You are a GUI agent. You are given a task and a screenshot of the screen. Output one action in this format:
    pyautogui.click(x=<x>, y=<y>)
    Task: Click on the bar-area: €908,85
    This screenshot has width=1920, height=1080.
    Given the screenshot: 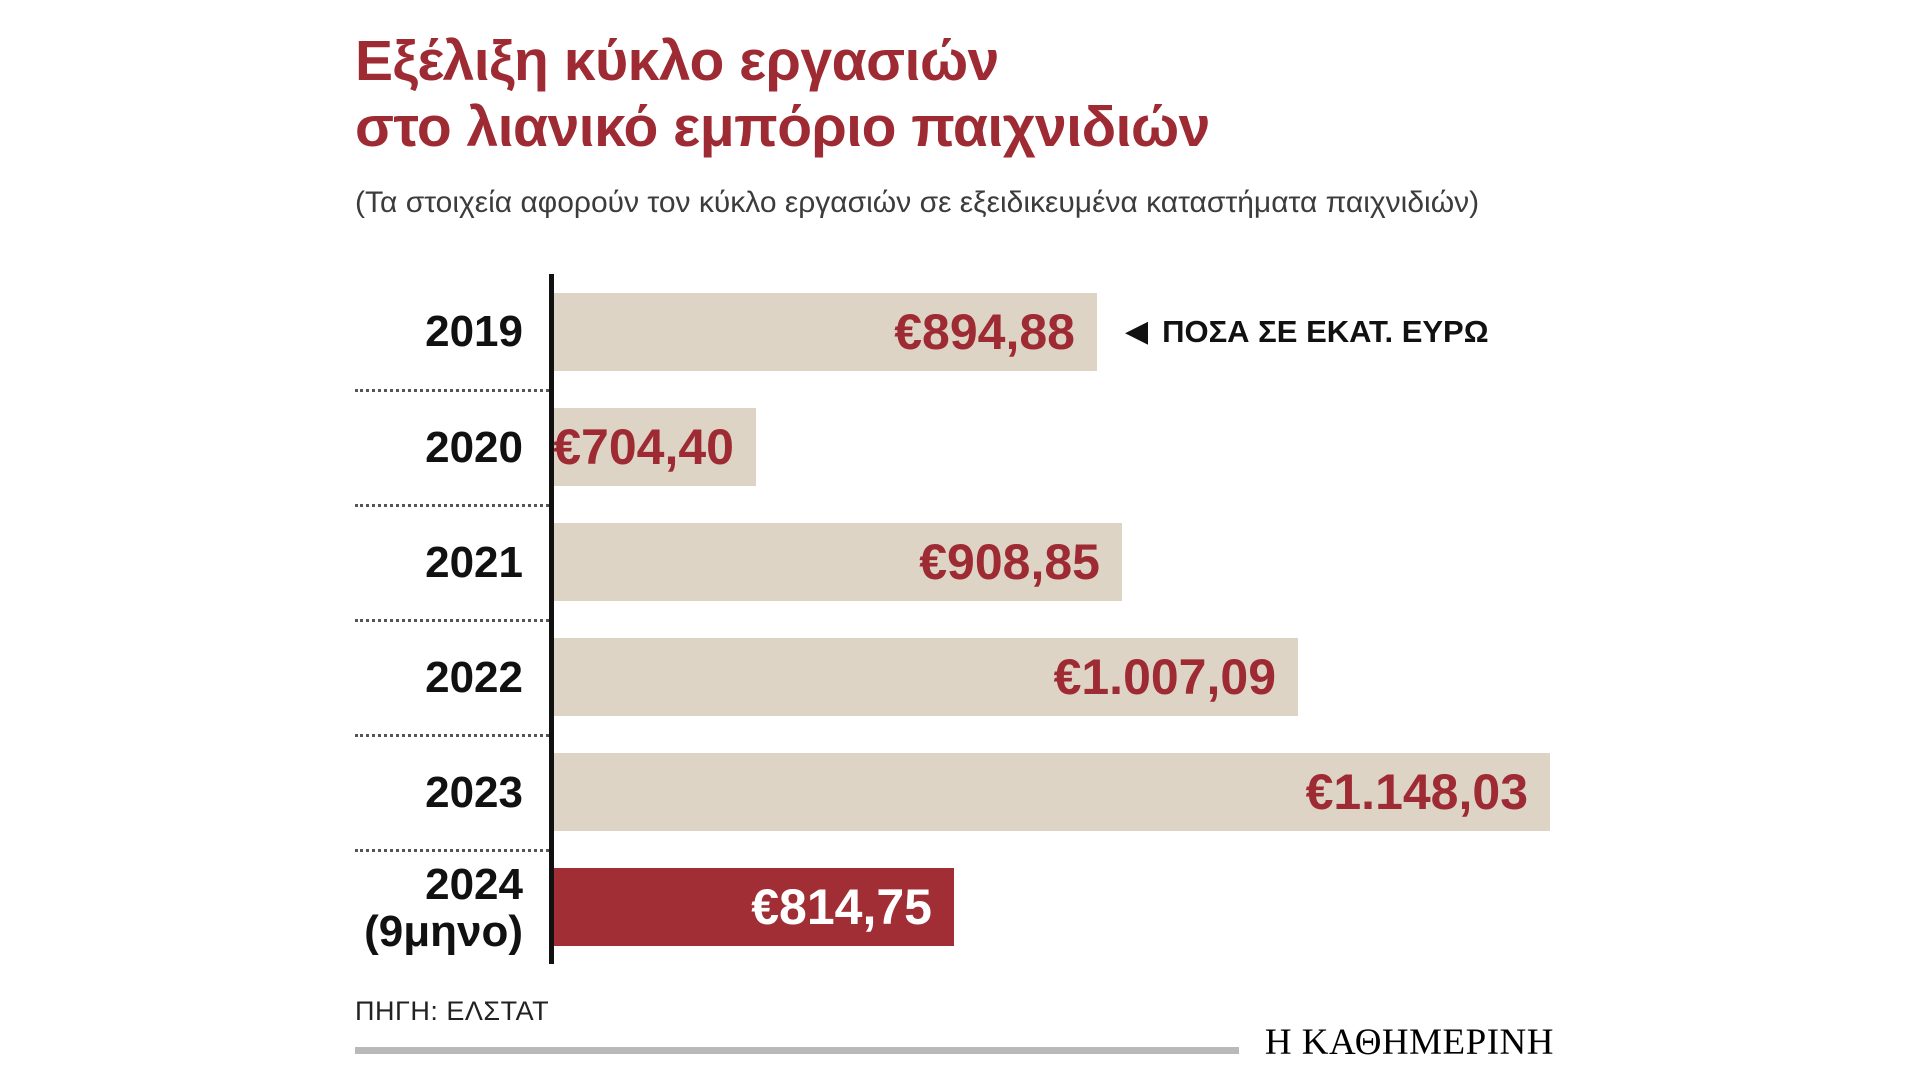 What is the action you would take?
    pyautogui.click(x=1052, y=562)
    